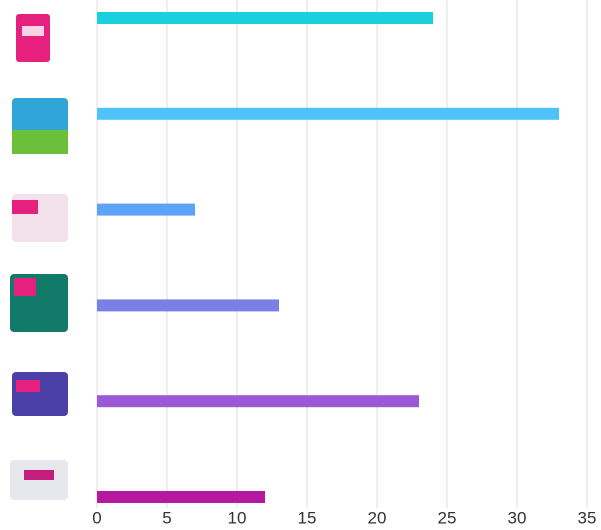 This screenshot has height=530, width=601. Describe the element at coordinates (307, 517) in the screenshot. I see `x-tick-label: 15` at that location.